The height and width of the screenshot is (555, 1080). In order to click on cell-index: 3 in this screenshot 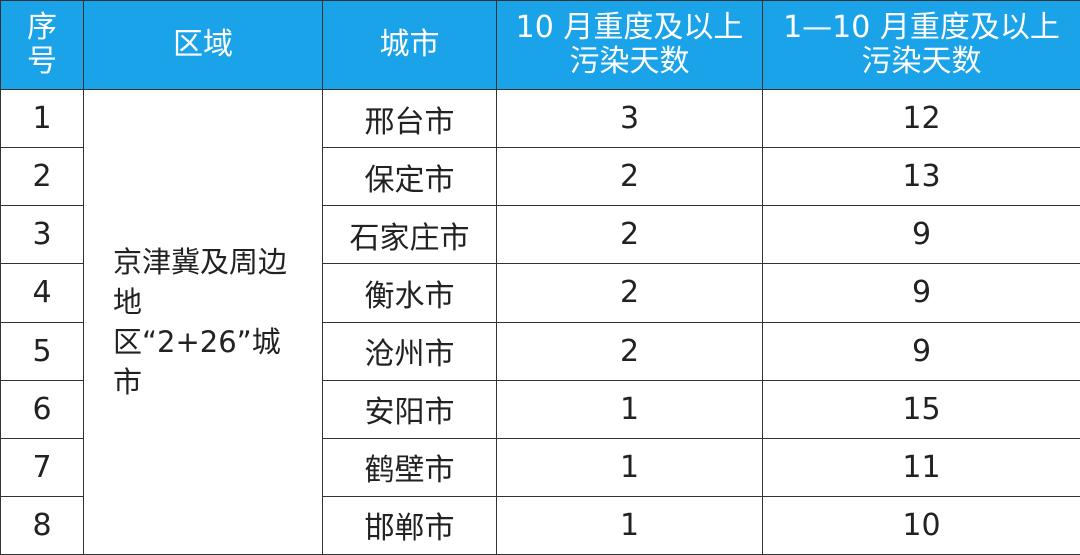, I will do `click(42, 235)`.